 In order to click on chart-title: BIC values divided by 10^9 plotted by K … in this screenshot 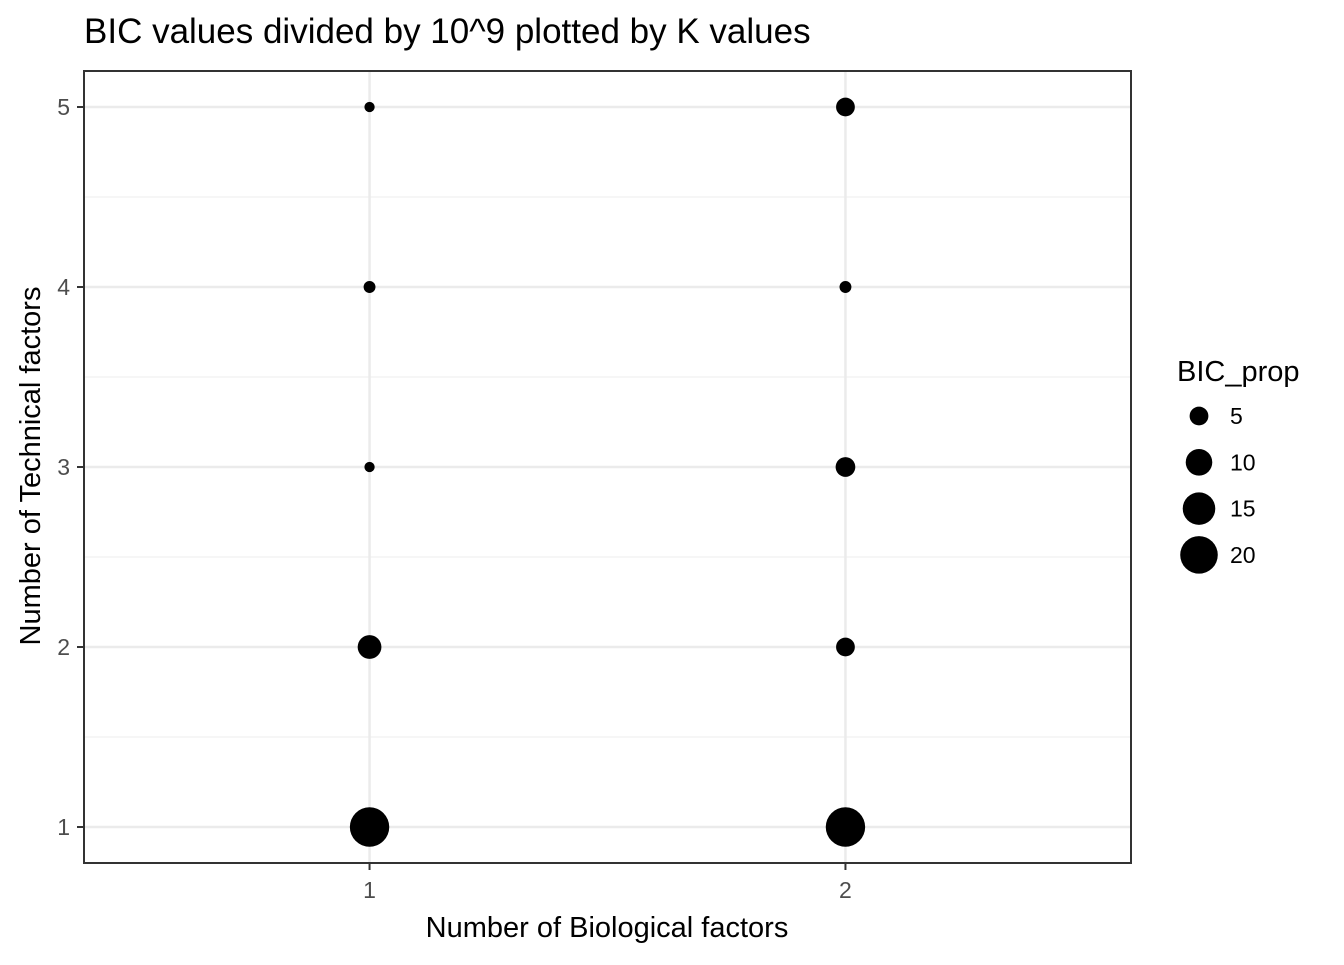, I will do `click(447, 31)`.